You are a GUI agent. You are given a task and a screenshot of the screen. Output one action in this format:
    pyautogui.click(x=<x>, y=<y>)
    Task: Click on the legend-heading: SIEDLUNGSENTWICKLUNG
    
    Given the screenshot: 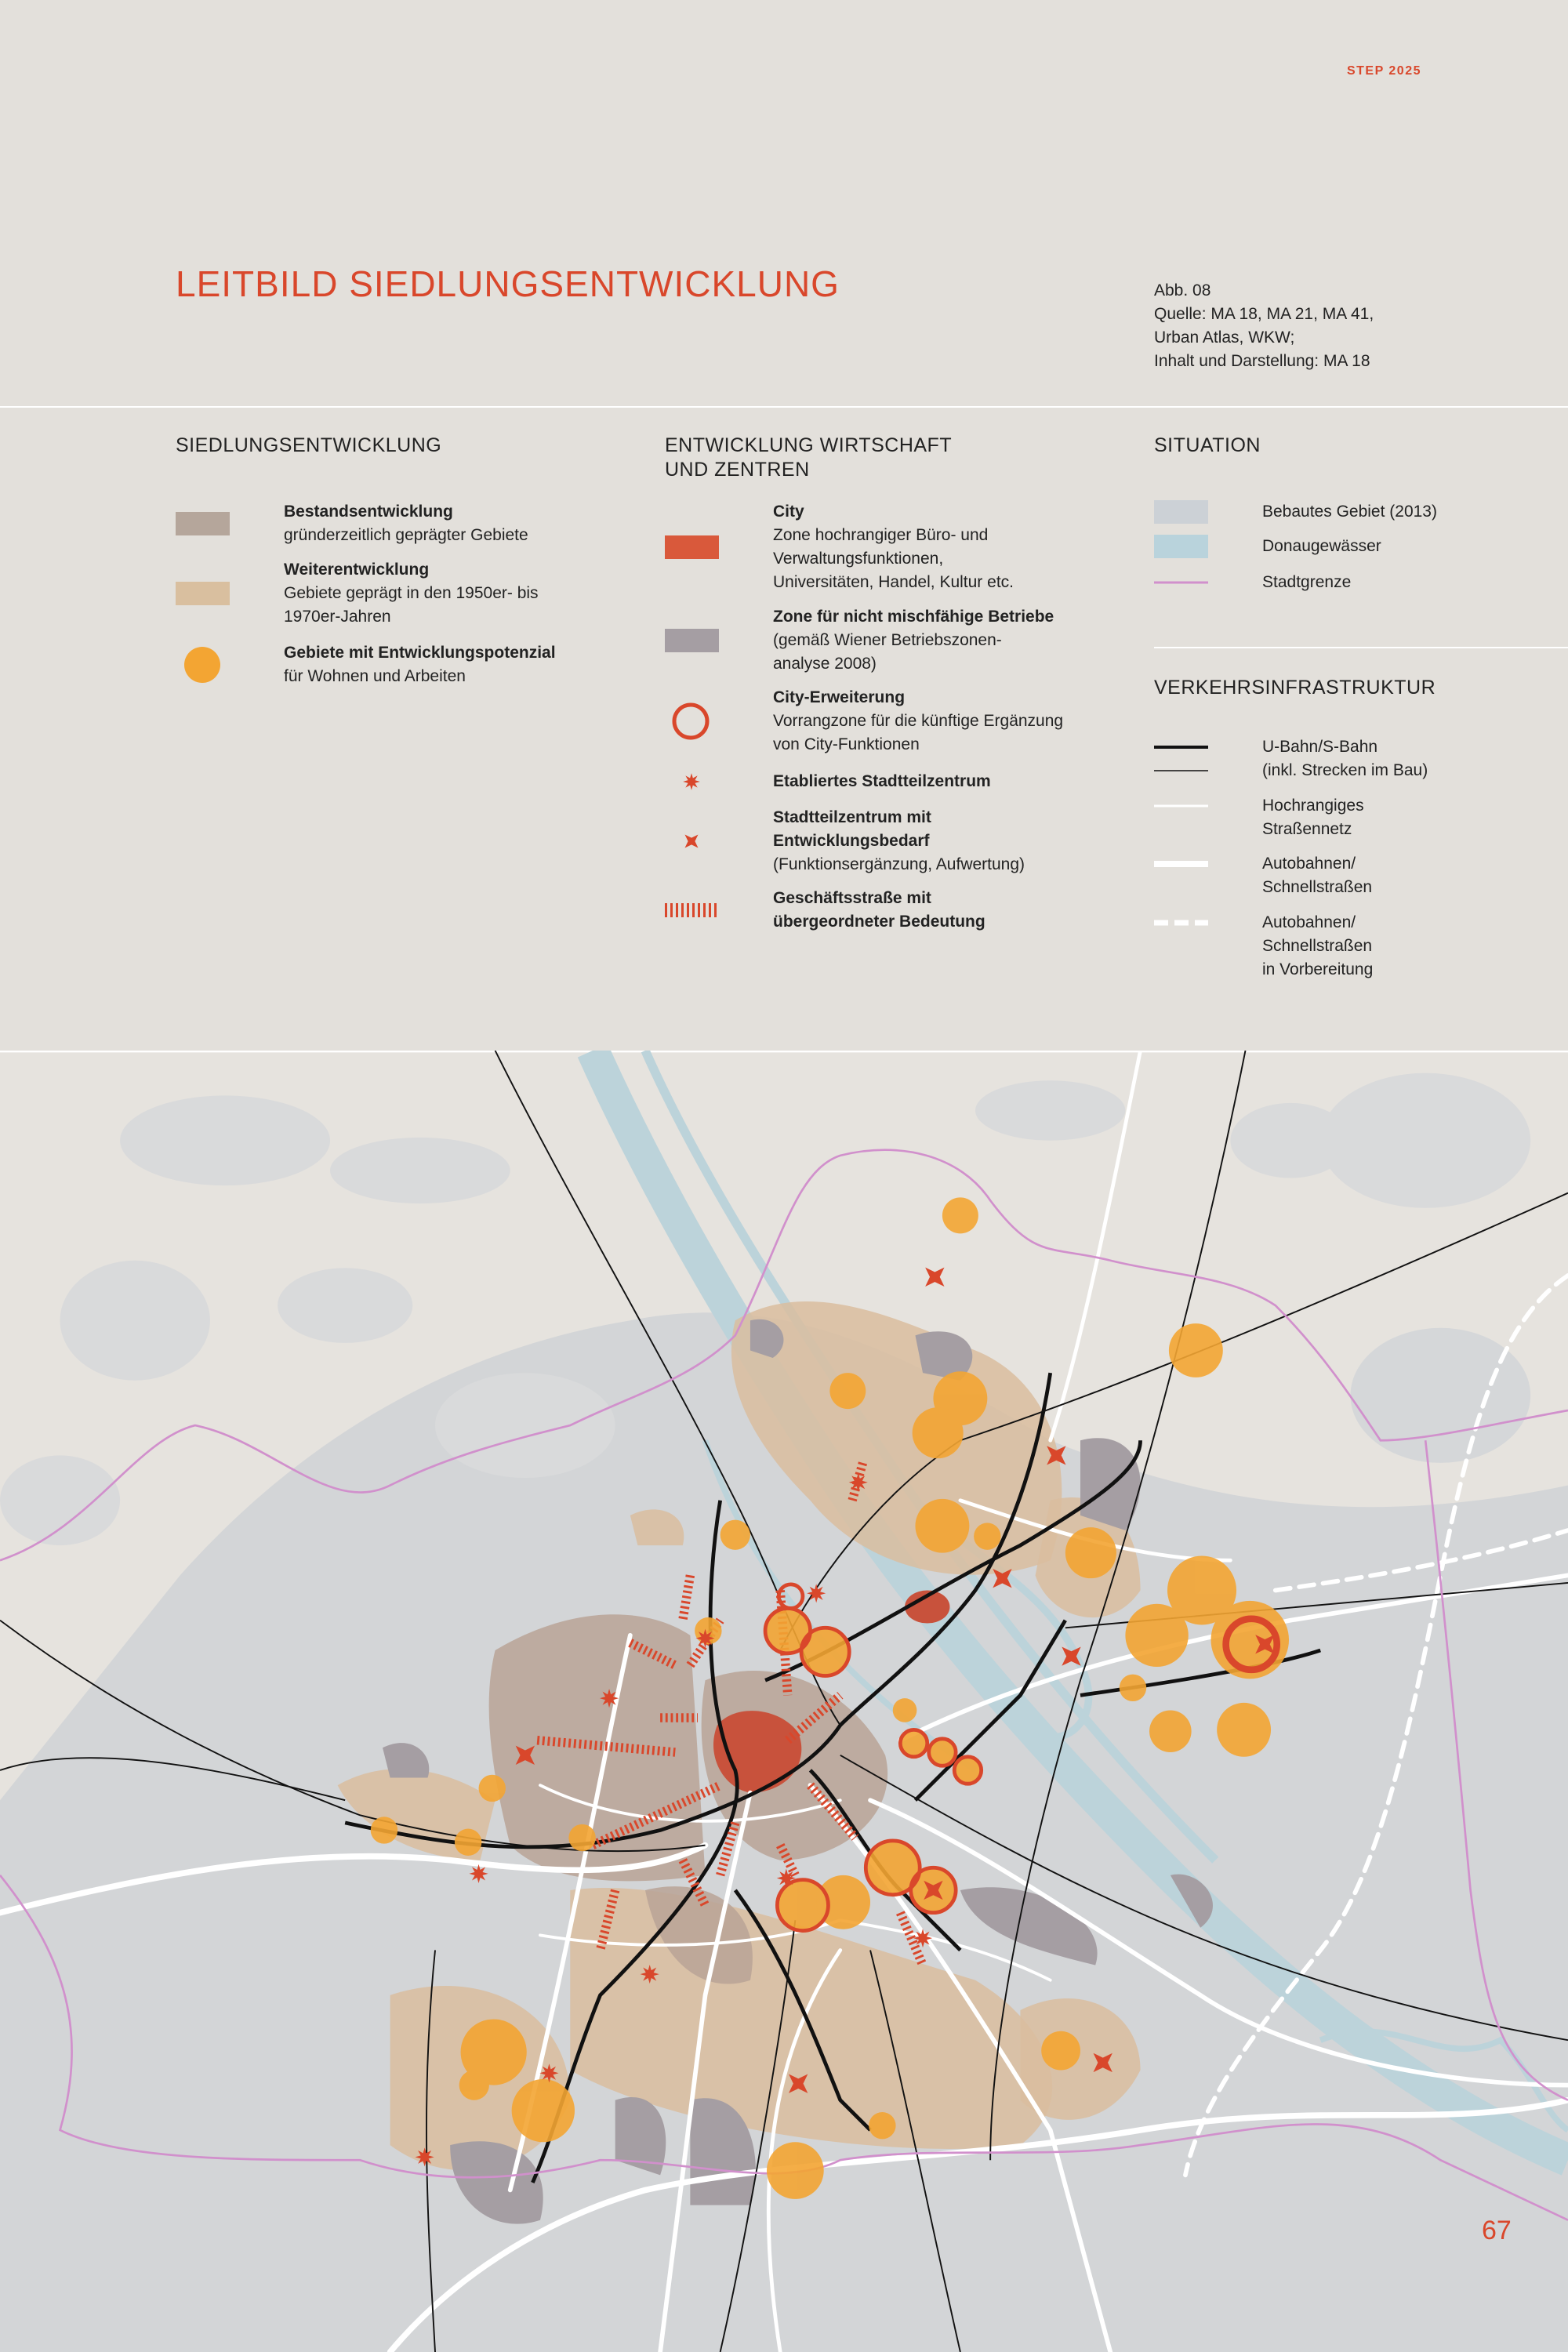 What is the action you would take?
    pyautogui.click(x=309, y=445)
    